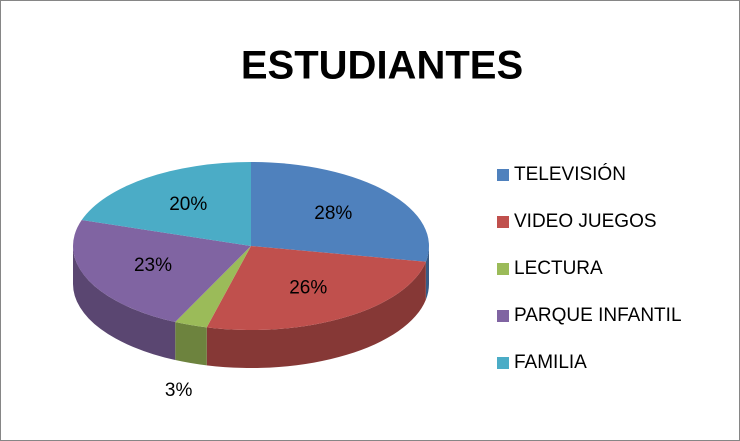  I want to click on legend-label: LECTURA, so click(558, 268).